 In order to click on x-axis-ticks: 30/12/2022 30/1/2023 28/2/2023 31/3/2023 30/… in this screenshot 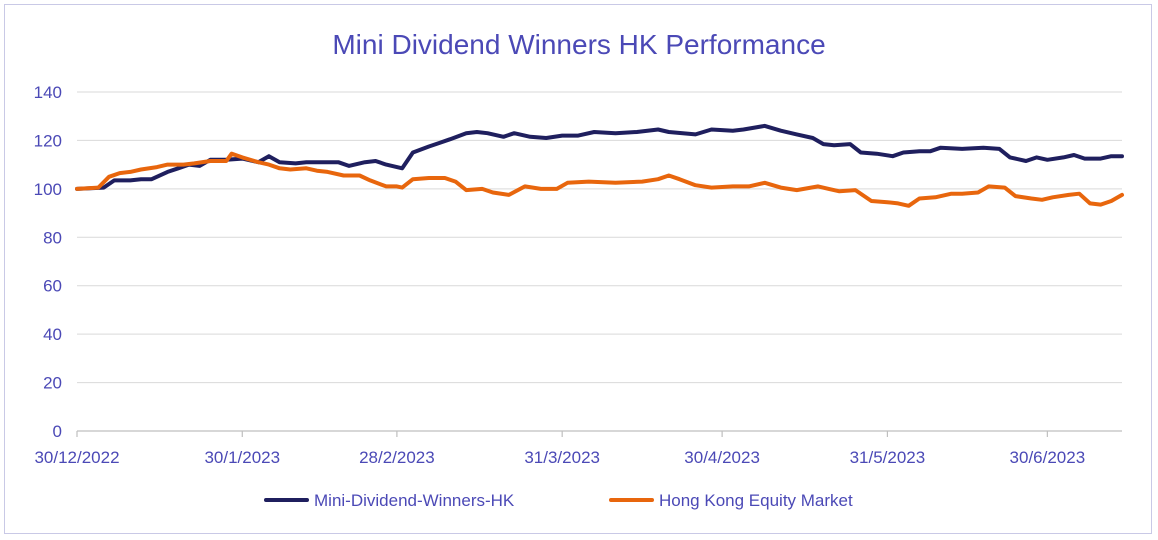, I will do `click(559, 449)`.